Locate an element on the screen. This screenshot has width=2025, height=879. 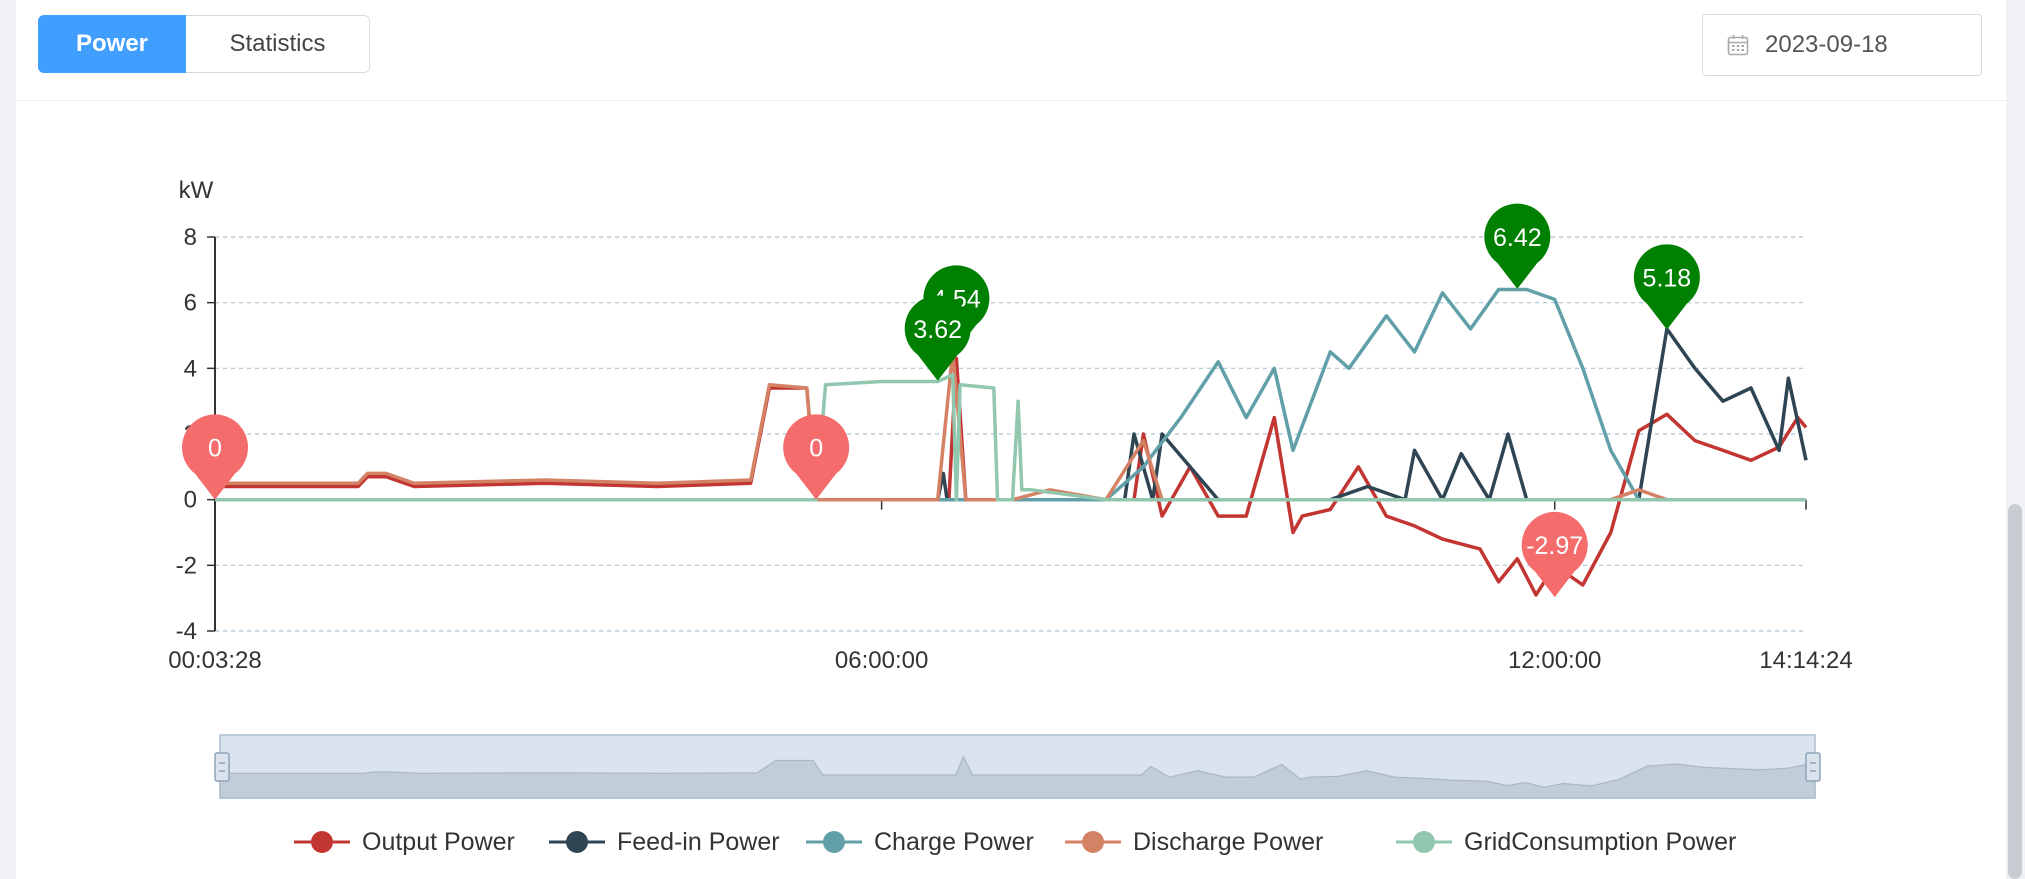
marker-min-6: -2.97 is located at coordinates (1554, 554).